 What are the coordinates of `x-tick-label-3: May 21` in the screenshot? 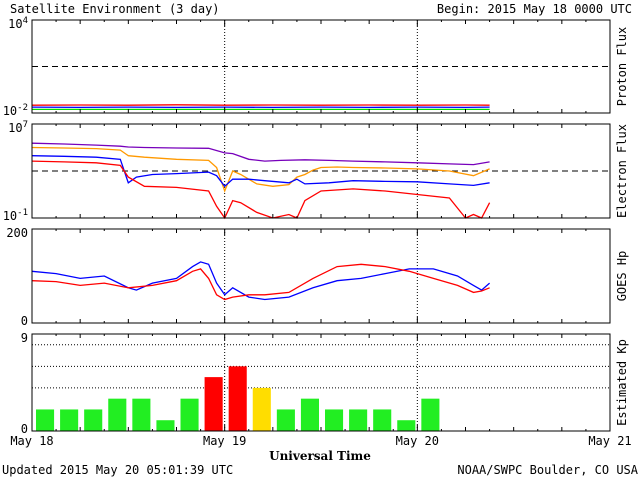 It's located at (609, 441).